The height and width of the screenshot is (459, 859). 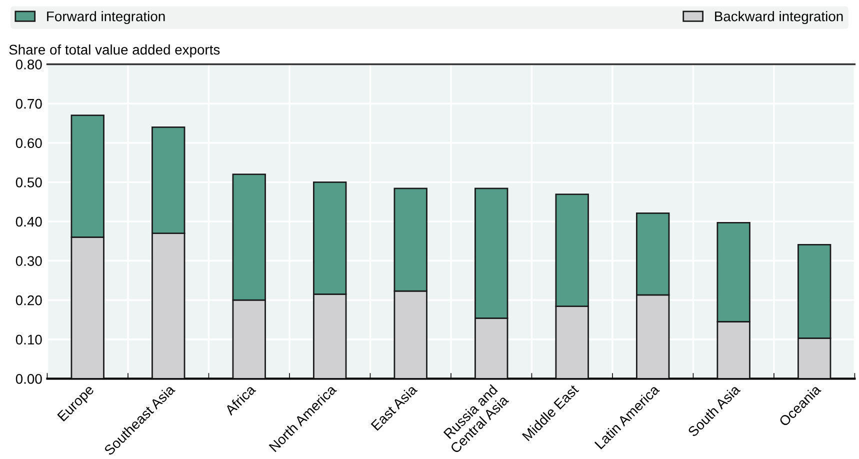 I want to click on y-tick-label: 0.60, so click(x=29, y=143).